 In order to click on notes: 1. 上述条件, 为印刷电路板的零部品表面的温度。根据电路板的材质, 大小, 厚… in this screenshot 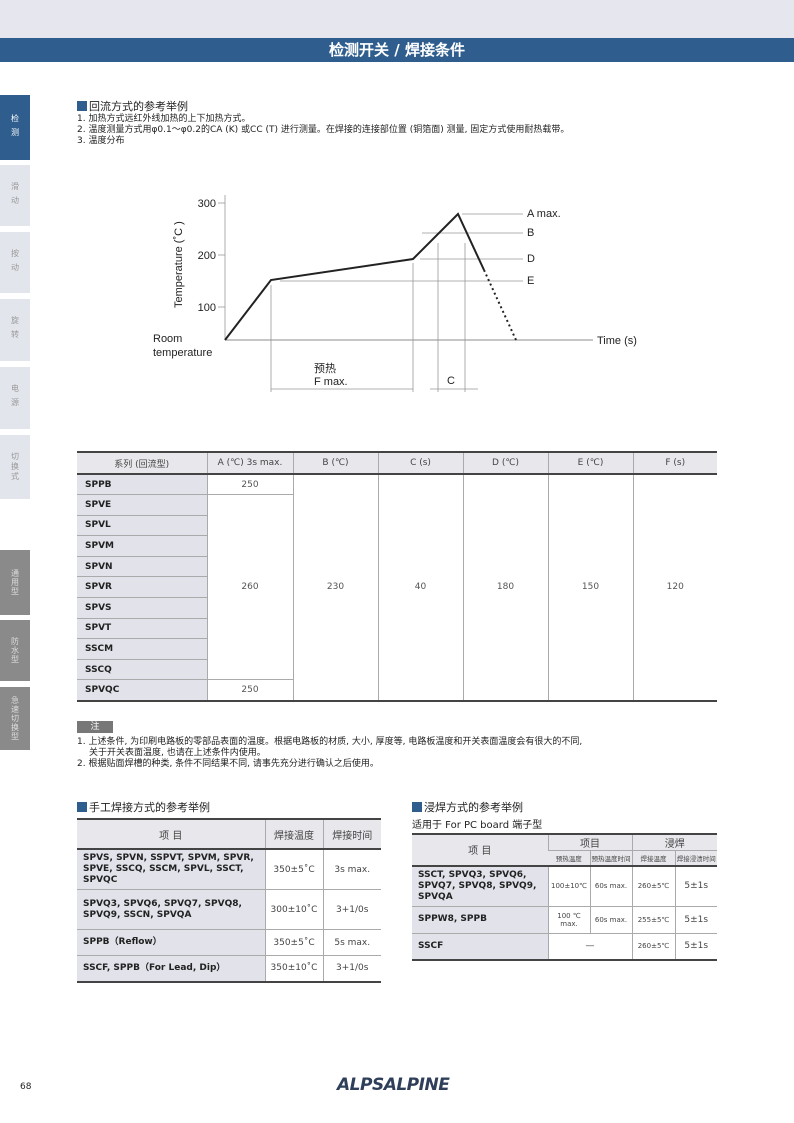, I will do `click(330, 753)`.